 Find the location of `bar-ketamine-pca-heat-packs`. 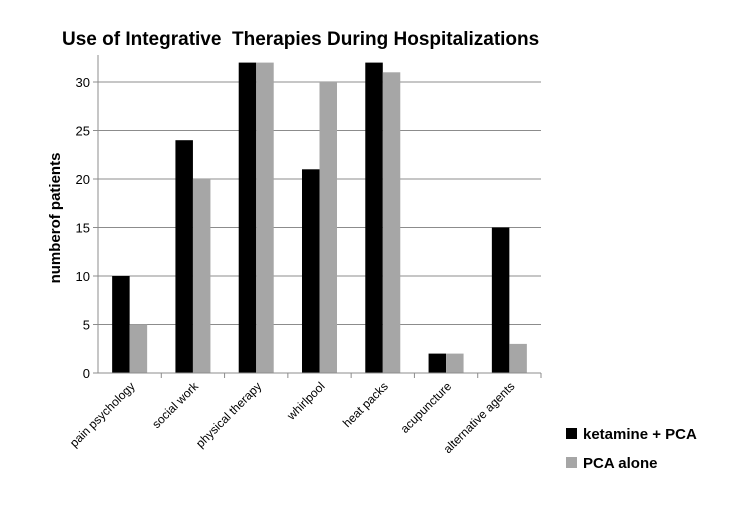

bar-ketamine-pca-heat-packs is located at coordinates (374, 217).